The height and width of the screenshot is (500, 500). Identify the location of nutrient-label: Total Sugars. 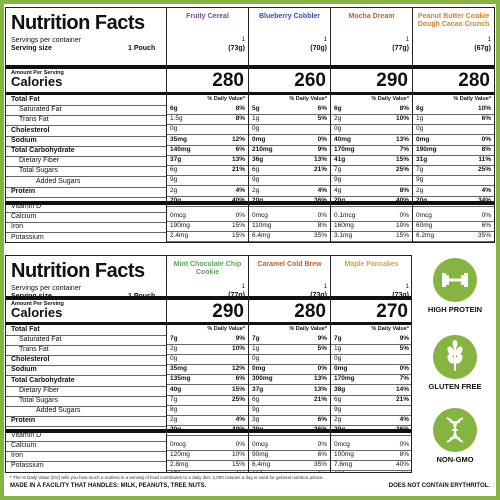
(38, 171).